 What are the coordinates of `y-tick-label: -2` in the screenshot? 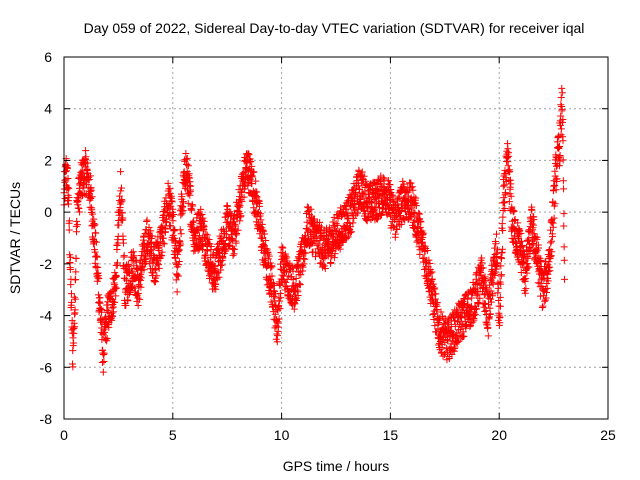 It's located at (46, 264).